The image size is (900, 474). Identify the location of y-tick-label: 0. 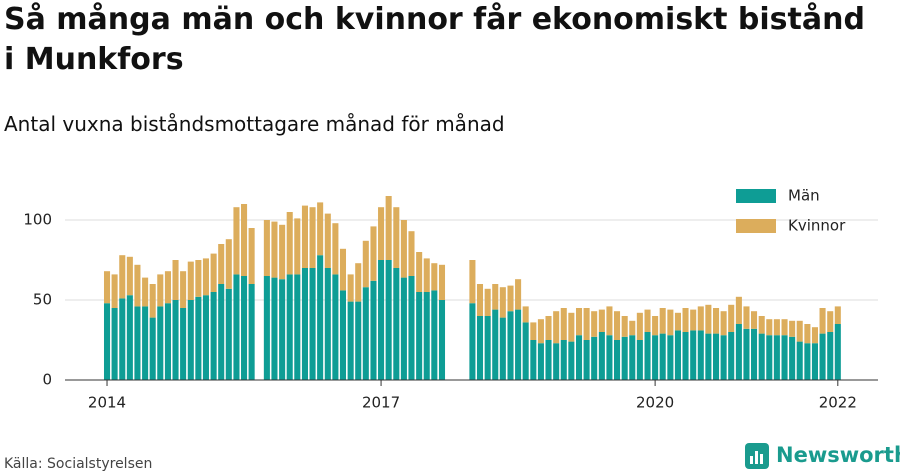
(47, 380).